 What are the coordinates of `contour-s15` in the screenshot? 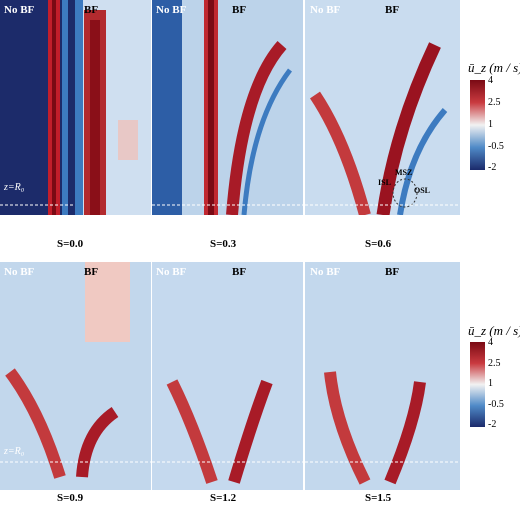 It's located at (382, 376).